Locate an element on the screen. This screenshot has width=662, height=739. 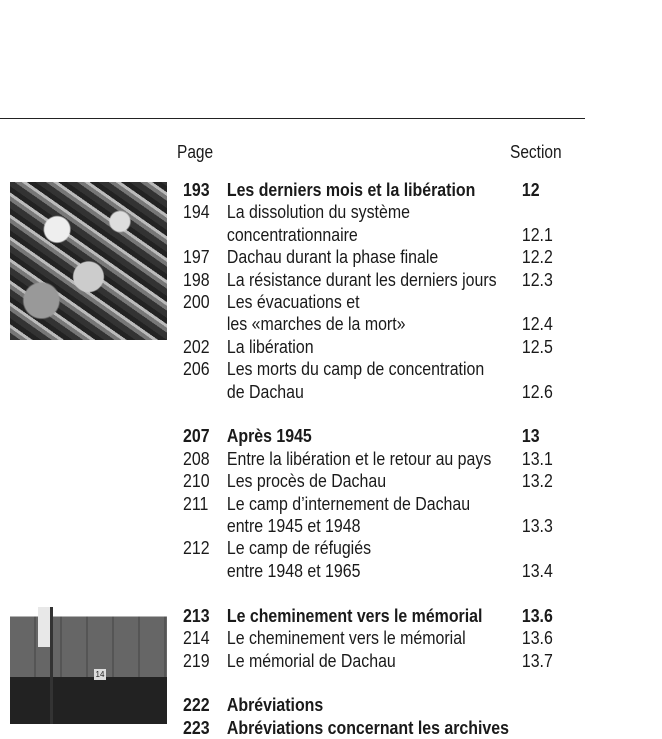
photo-liberation-bodies is located at coordinates (88, 261).